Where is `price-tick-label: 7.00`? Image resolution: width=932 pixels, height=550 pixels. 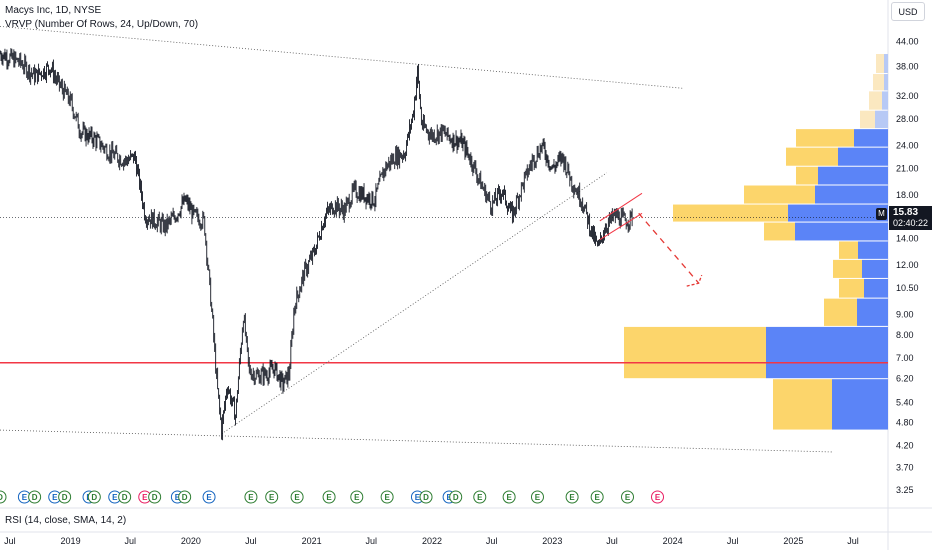 price-tick-label: 7.00 is located at coordinates (905, 358).